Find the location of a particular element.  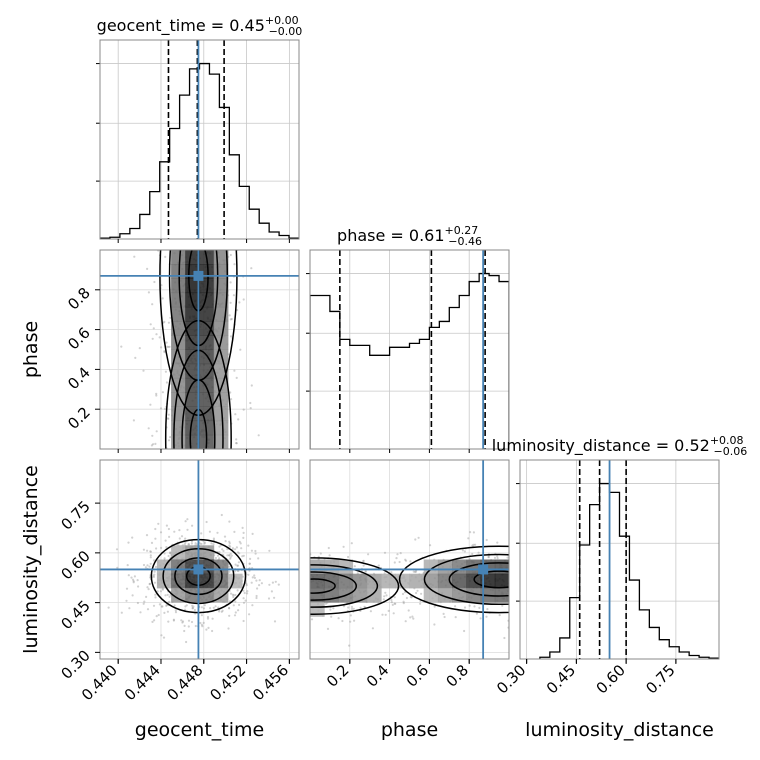

joint-panel-geocent_time-phase is located at coordinates (199, 349).